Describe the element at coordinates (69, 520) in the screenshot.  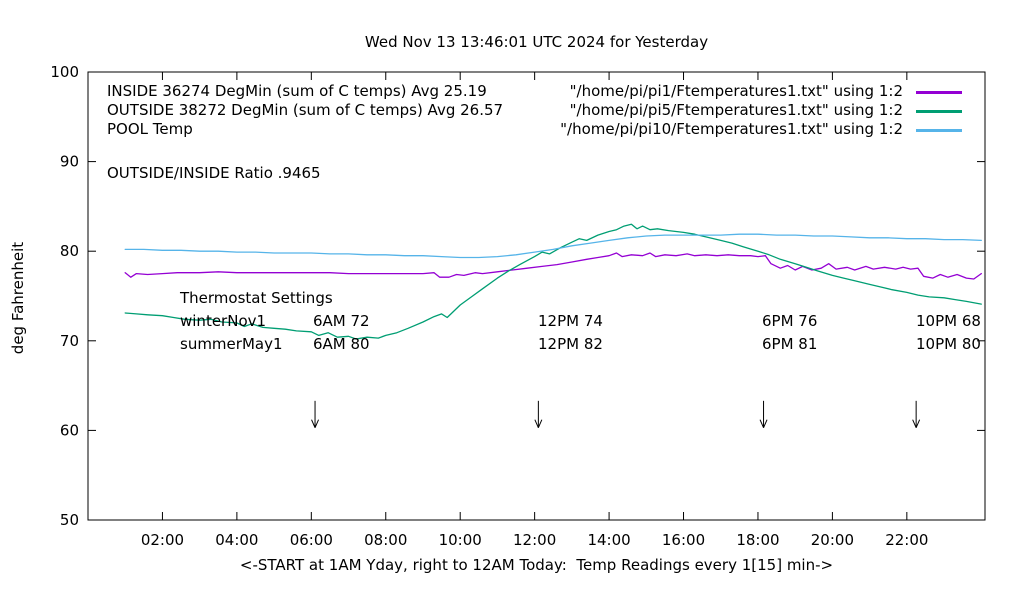
I see `y-tick-label: 50` at that location.